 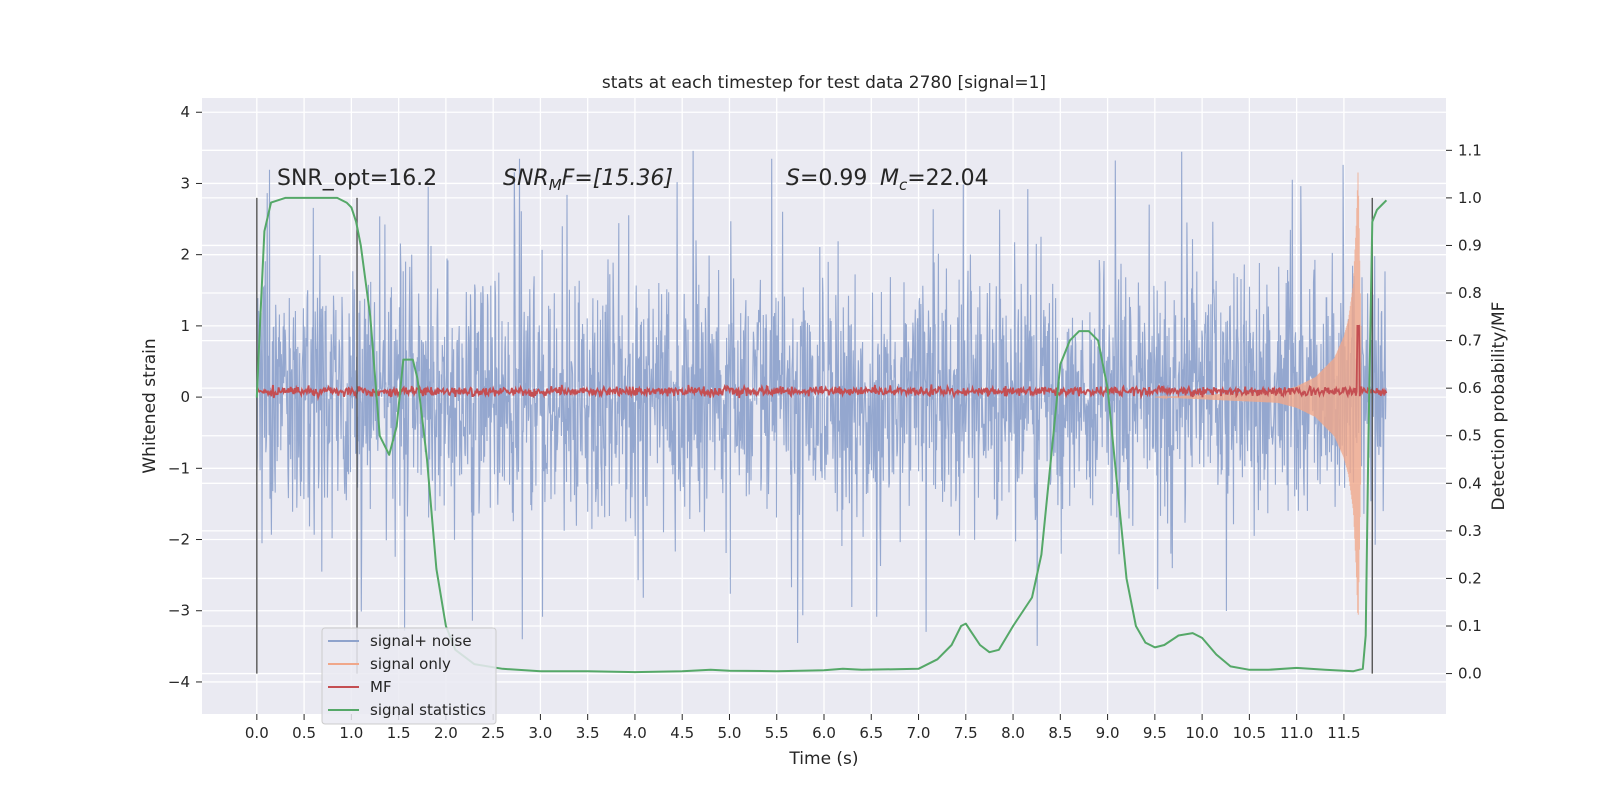 What do you see at coordinates (1470, 436) in the screenshot?
I see `y2-tick-label: 0.5` at bounding box center [1470, 436].